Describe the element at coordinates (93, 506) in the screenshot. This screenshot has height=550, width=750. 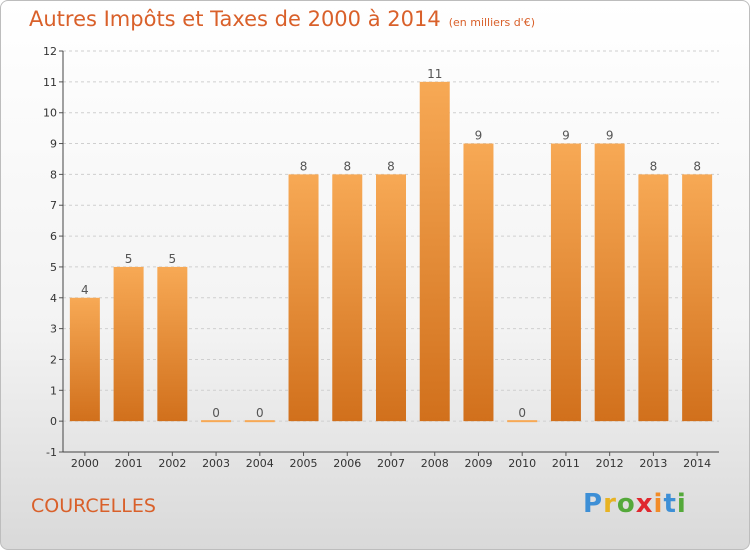
I see `place-name: COURCELLES` at that location.